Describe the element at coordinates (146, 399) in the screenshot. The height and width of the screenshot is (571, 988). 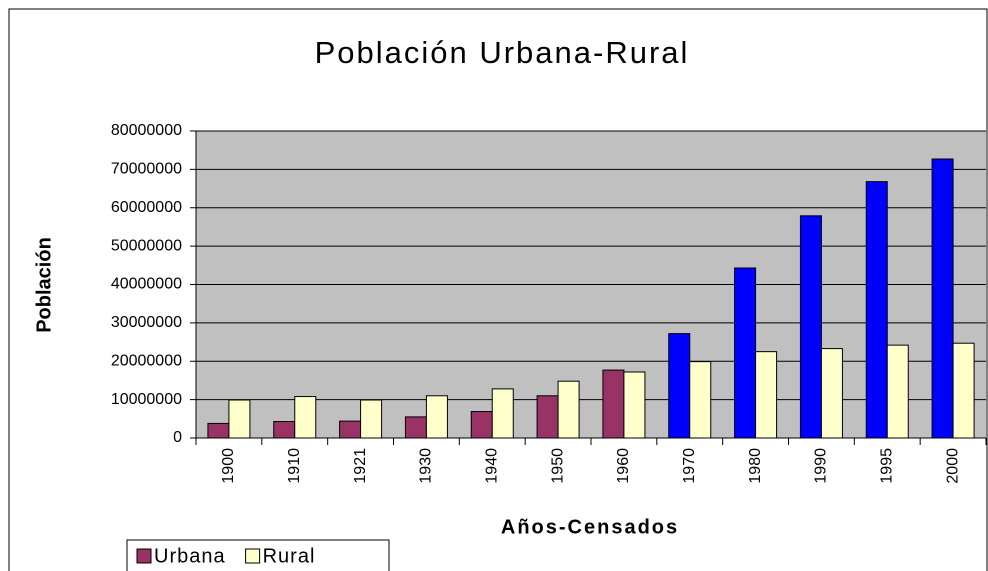
I see `y-tick-label: 10000000` at that location.